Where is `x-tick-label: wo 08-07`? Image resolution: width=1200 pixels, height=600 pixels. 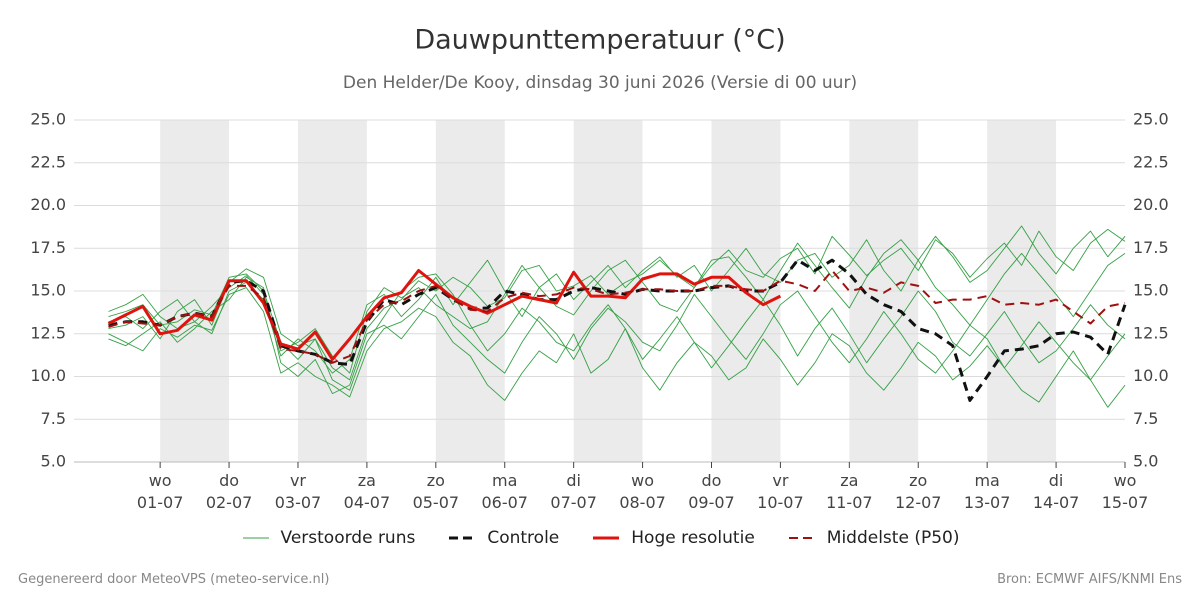 x-tick-label: wo 08-07 is located at coordinates (642, 491).